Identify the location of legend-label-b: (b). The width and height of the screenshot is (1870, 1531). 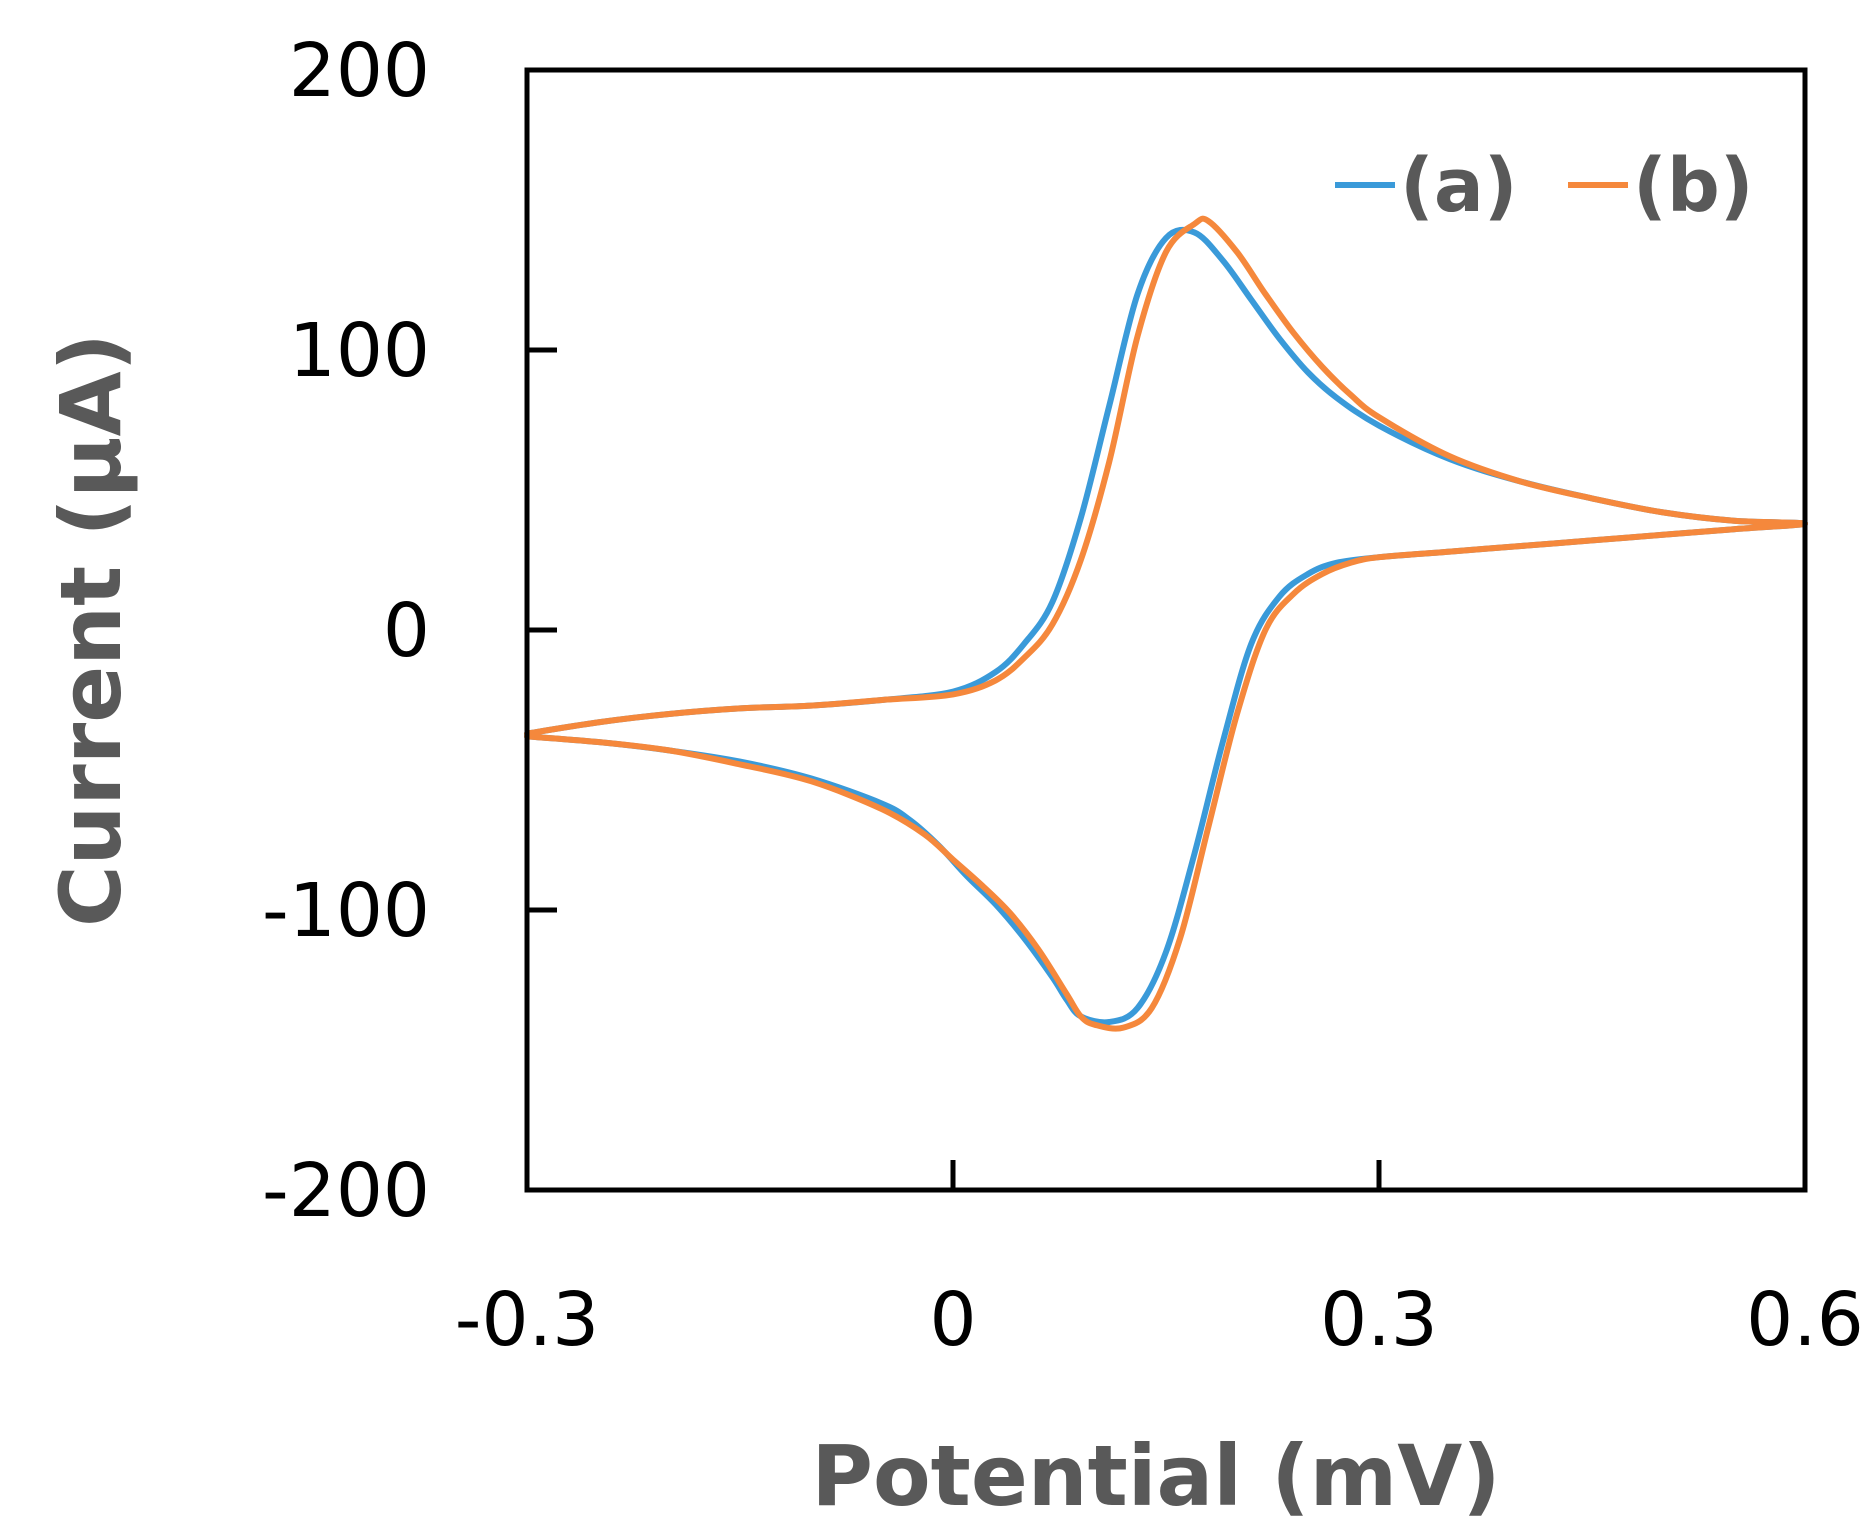
(1693, 186).